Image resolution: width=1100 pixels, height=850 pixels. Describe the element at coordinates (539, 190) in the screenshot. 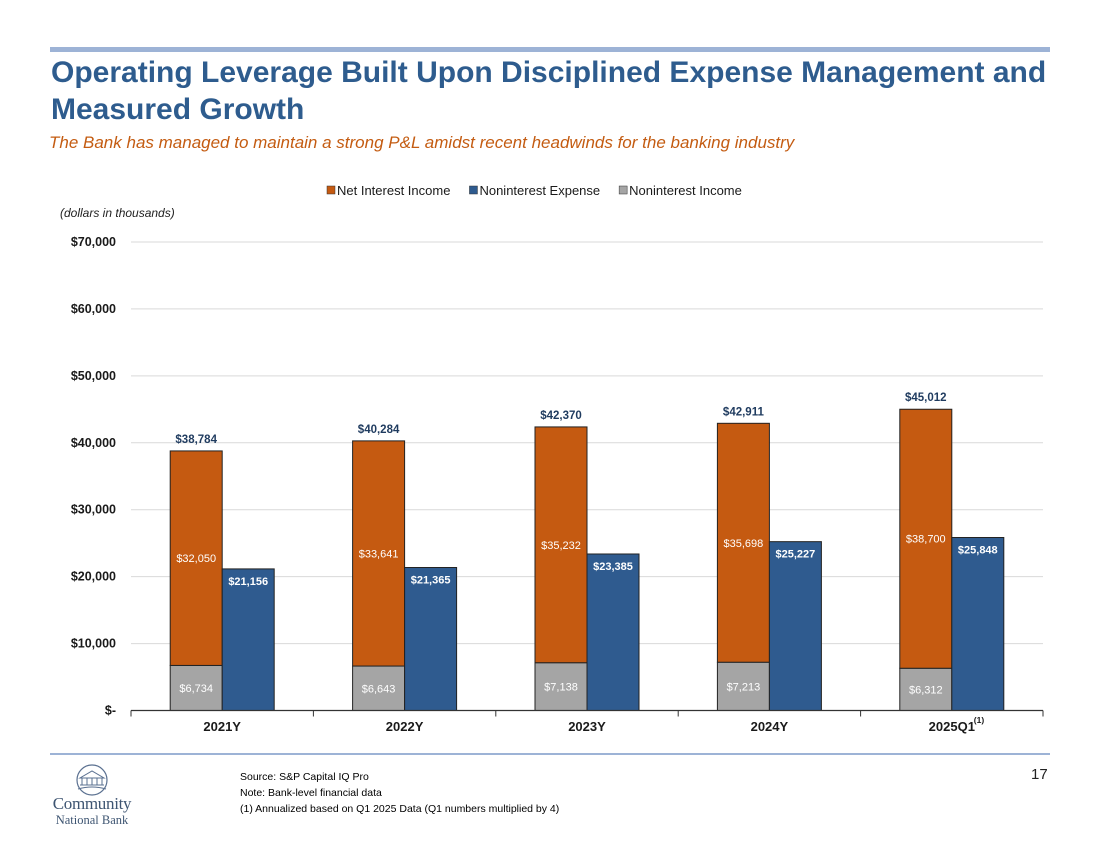

I see `legend-item: Noninterest Expense` at that location.